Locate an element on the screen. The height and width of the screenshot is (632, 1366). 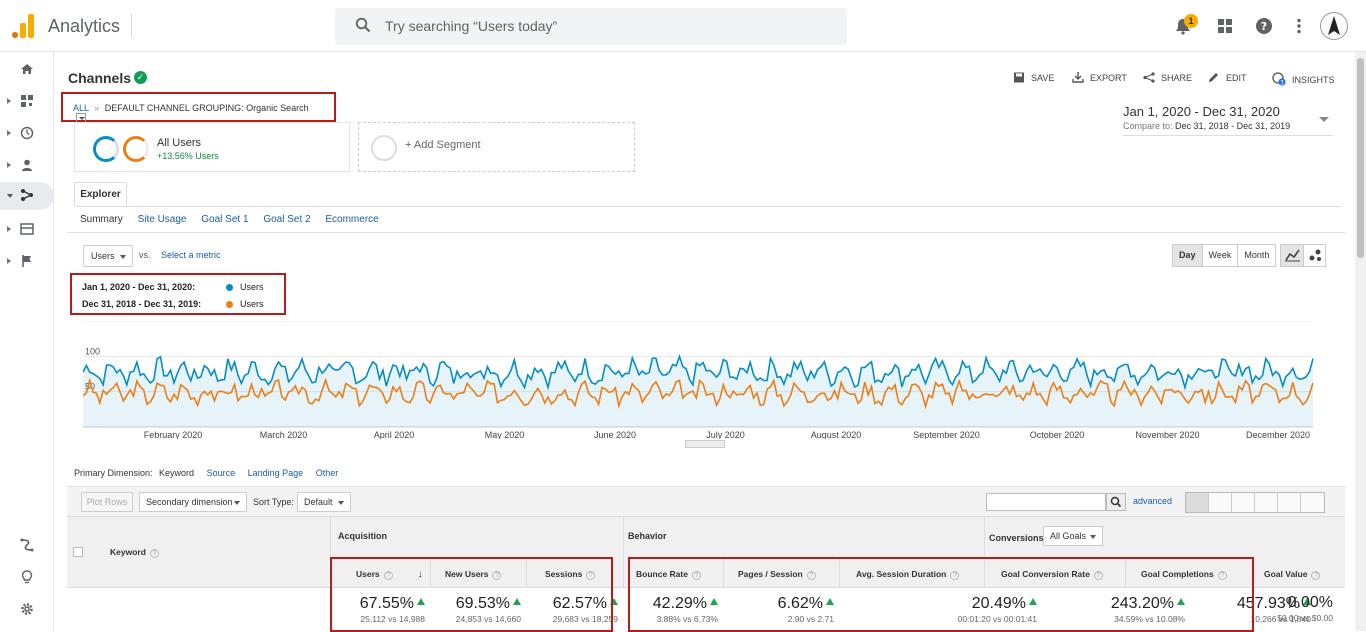
more-vert-icon is located at coordinates (1299, 26).